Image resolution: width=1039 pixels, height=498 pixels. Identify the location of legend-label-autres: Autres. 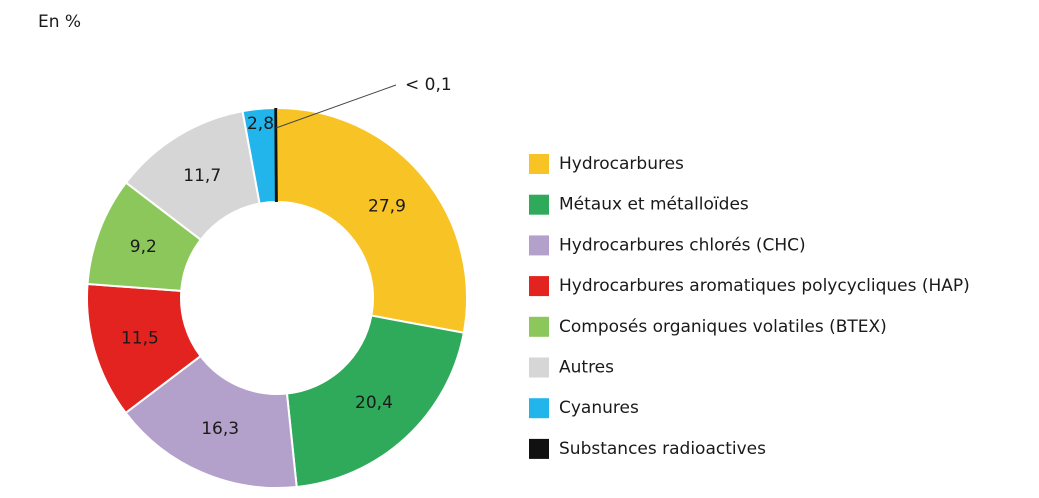
(586, 368).